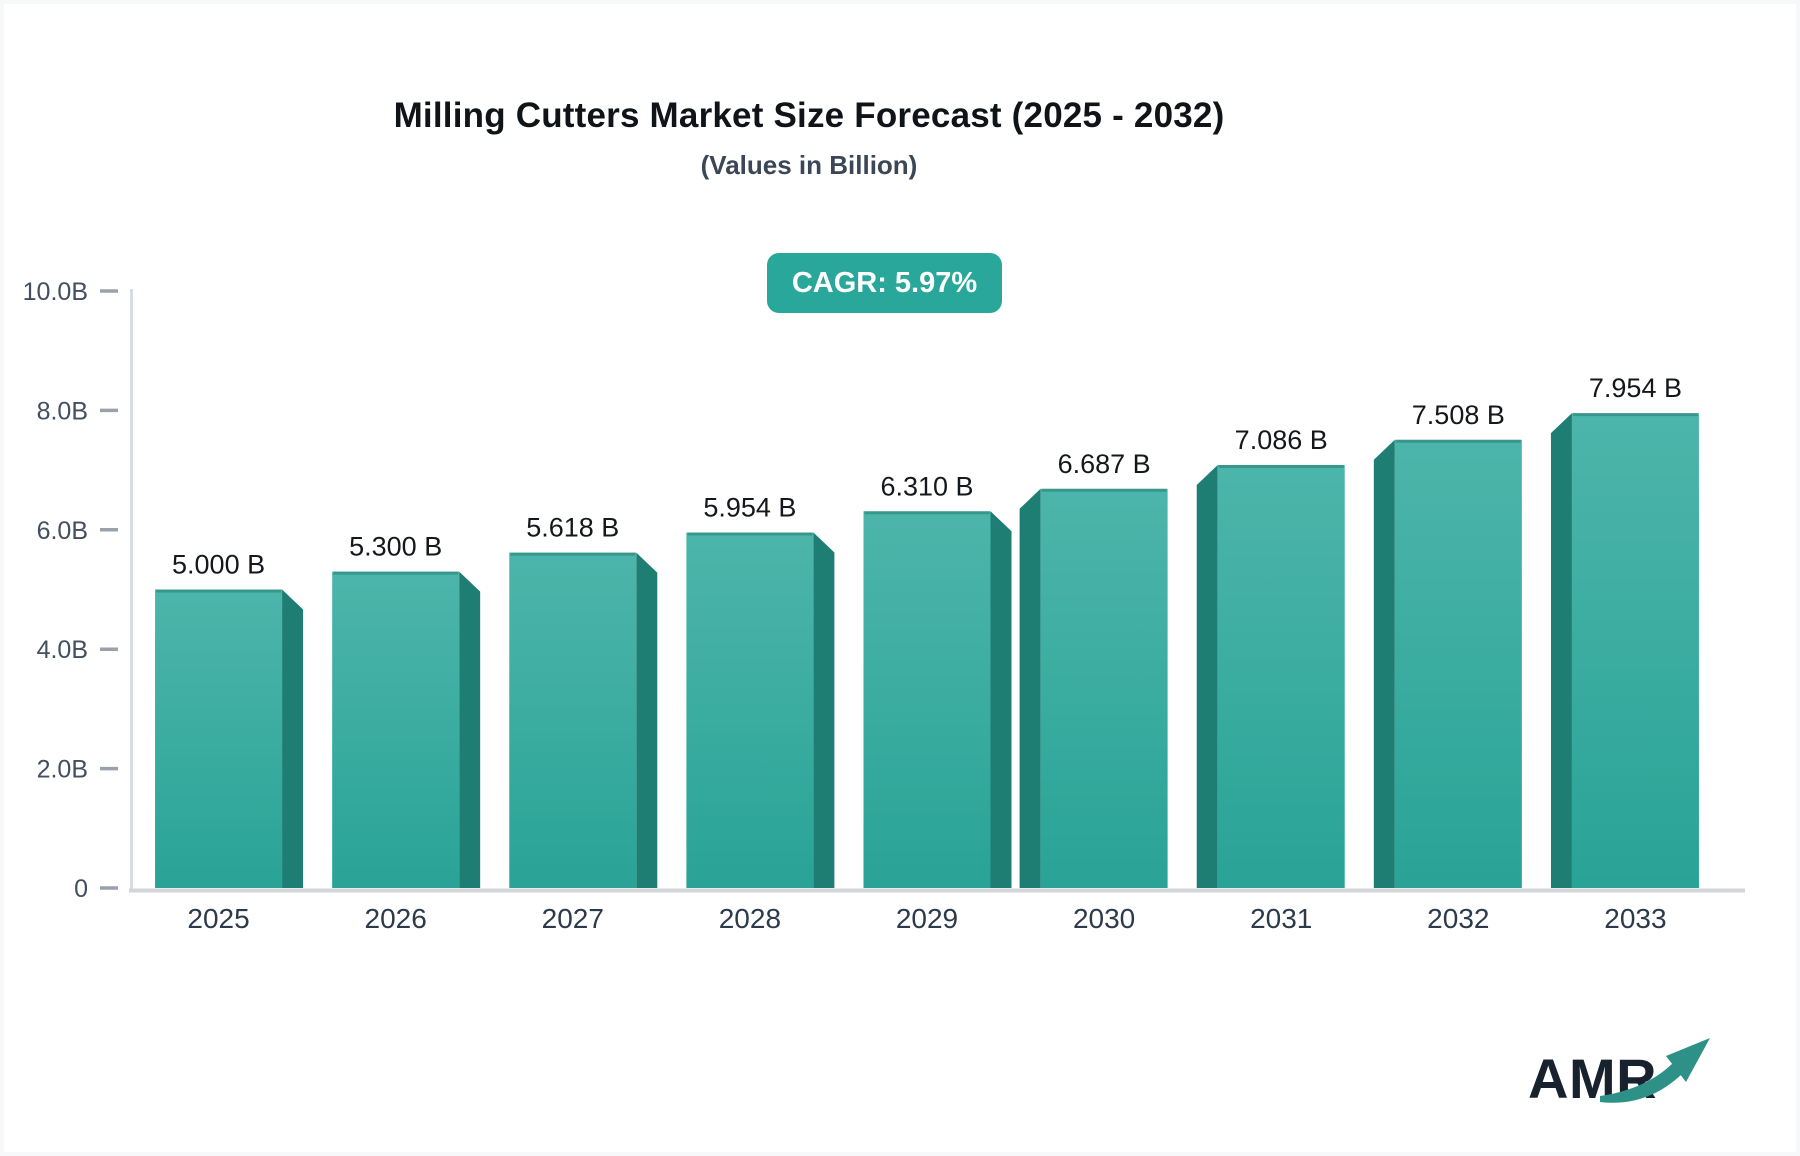  Describe the element at coordinates (1281, 440) in the screenshot. I see `bar-value-label: 7.086 B` at that location.